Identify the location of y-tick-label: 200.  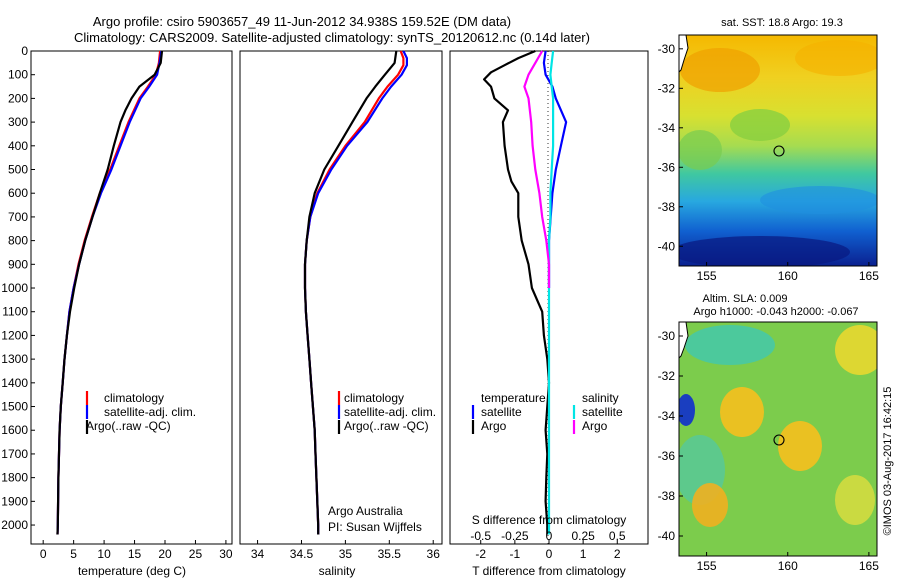
(18, 98).